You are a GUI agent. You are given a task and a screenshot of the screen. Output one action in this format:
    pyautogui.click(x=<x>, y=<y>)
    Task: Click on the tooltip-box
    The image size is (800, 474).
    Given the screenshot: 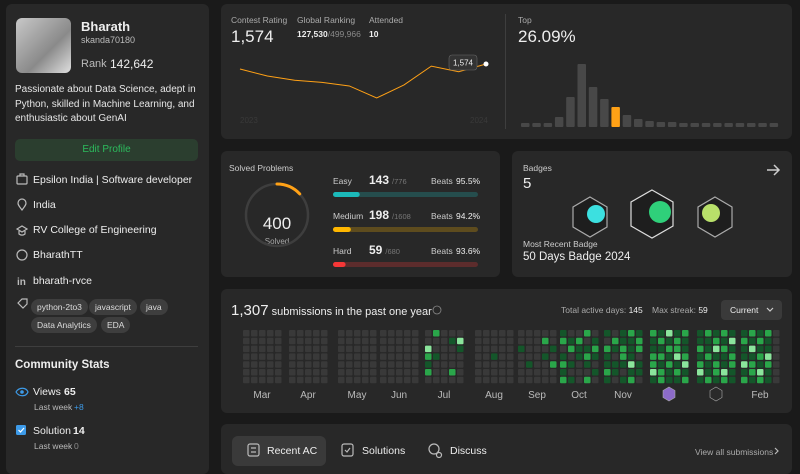 What is the action you would take?
    pyautogui.click(x=463, y=62)
    